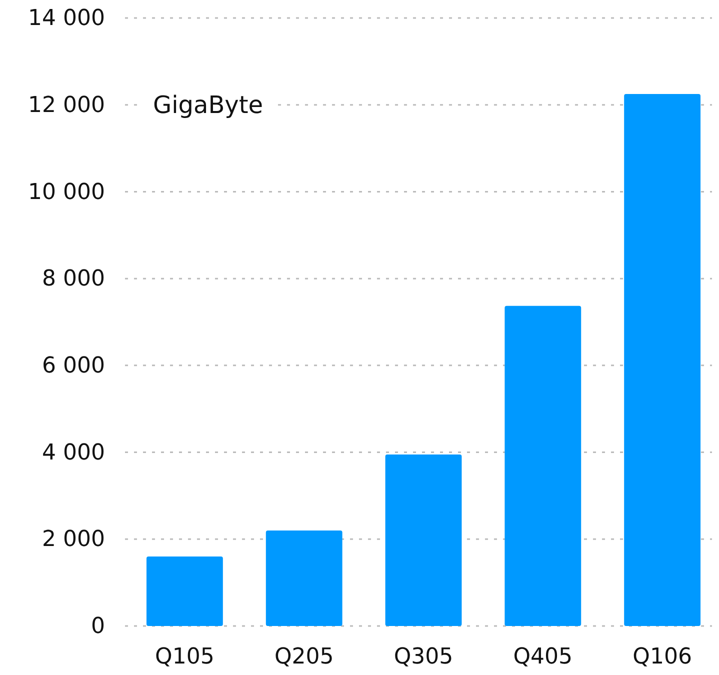 This screenshot has width=719, height=675. What do you see at coordinates (98, 627) in the screenshot?
I see `y-tick-label: 0` at bounding box center [98, 627].